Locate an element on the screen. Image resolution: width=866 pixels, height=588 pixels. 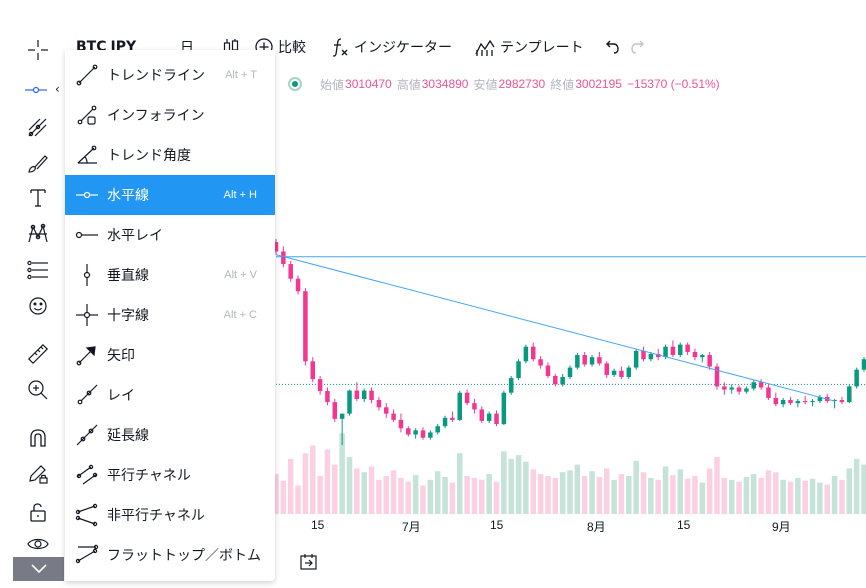
icons-tool is located at coordinates (38, 306).